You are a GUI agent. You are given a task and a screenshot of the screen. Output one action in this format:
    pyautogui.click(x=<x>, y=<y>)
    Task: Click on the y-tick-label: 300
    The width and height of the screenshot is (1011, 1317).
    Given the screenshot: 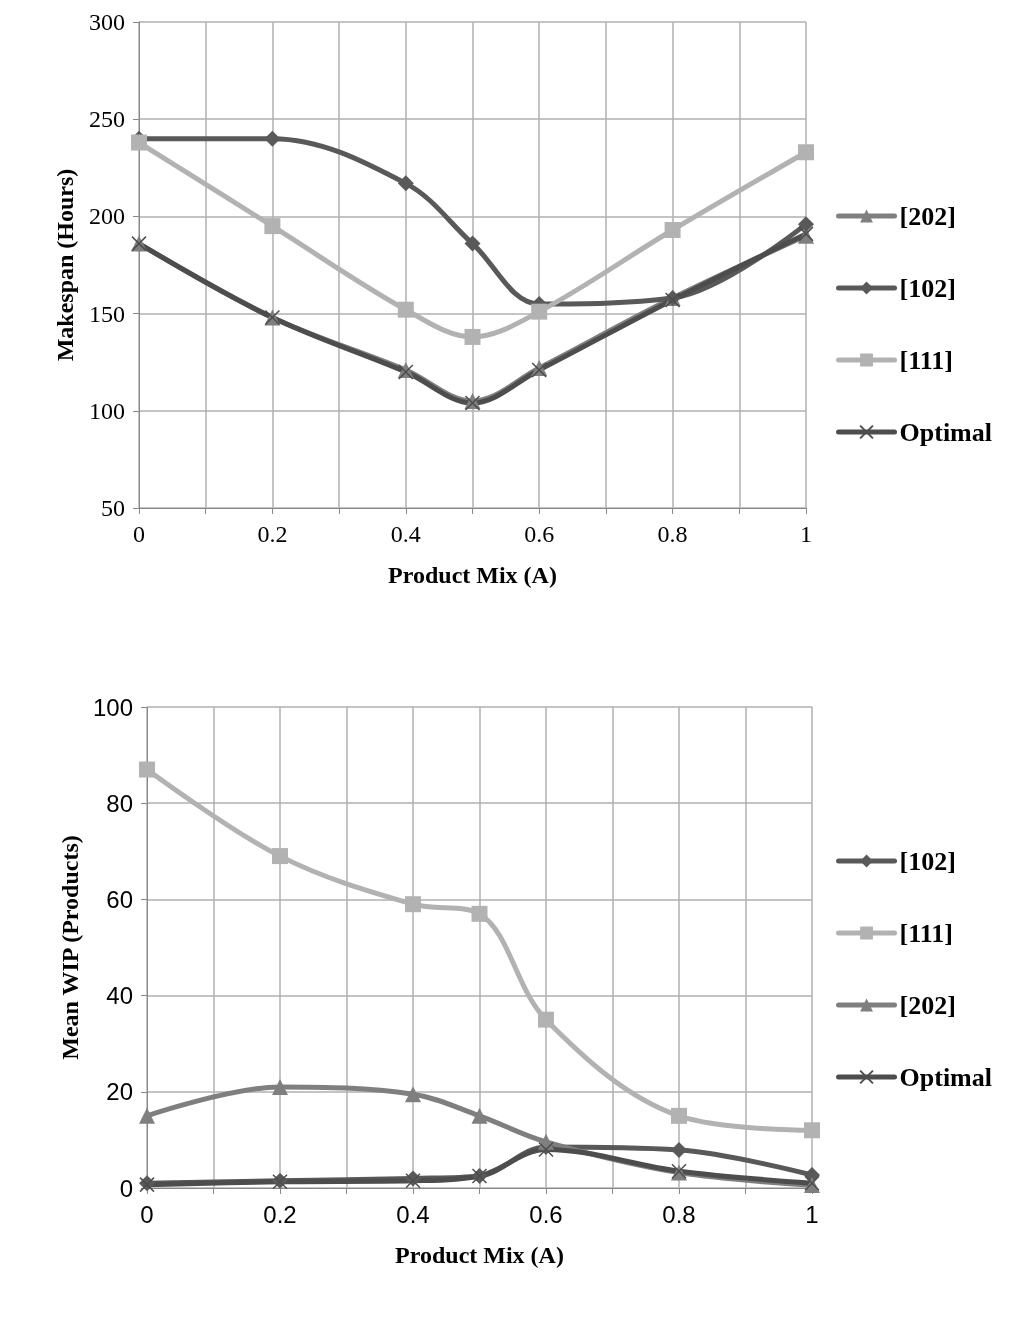 What is the action you would take?
    pyautogui.click(x=107, y=22)
    